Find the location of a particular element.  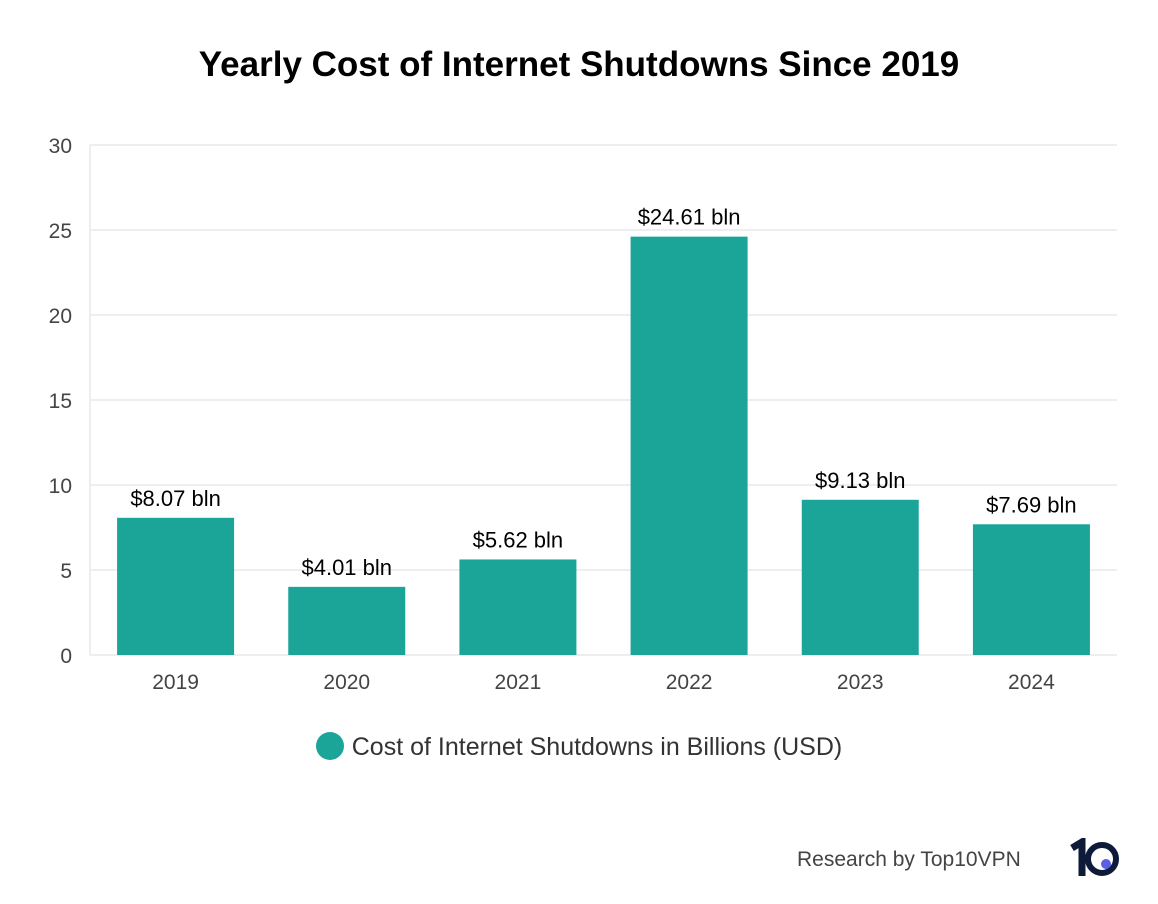

bar-2023 is located at coordinates (860, 577).